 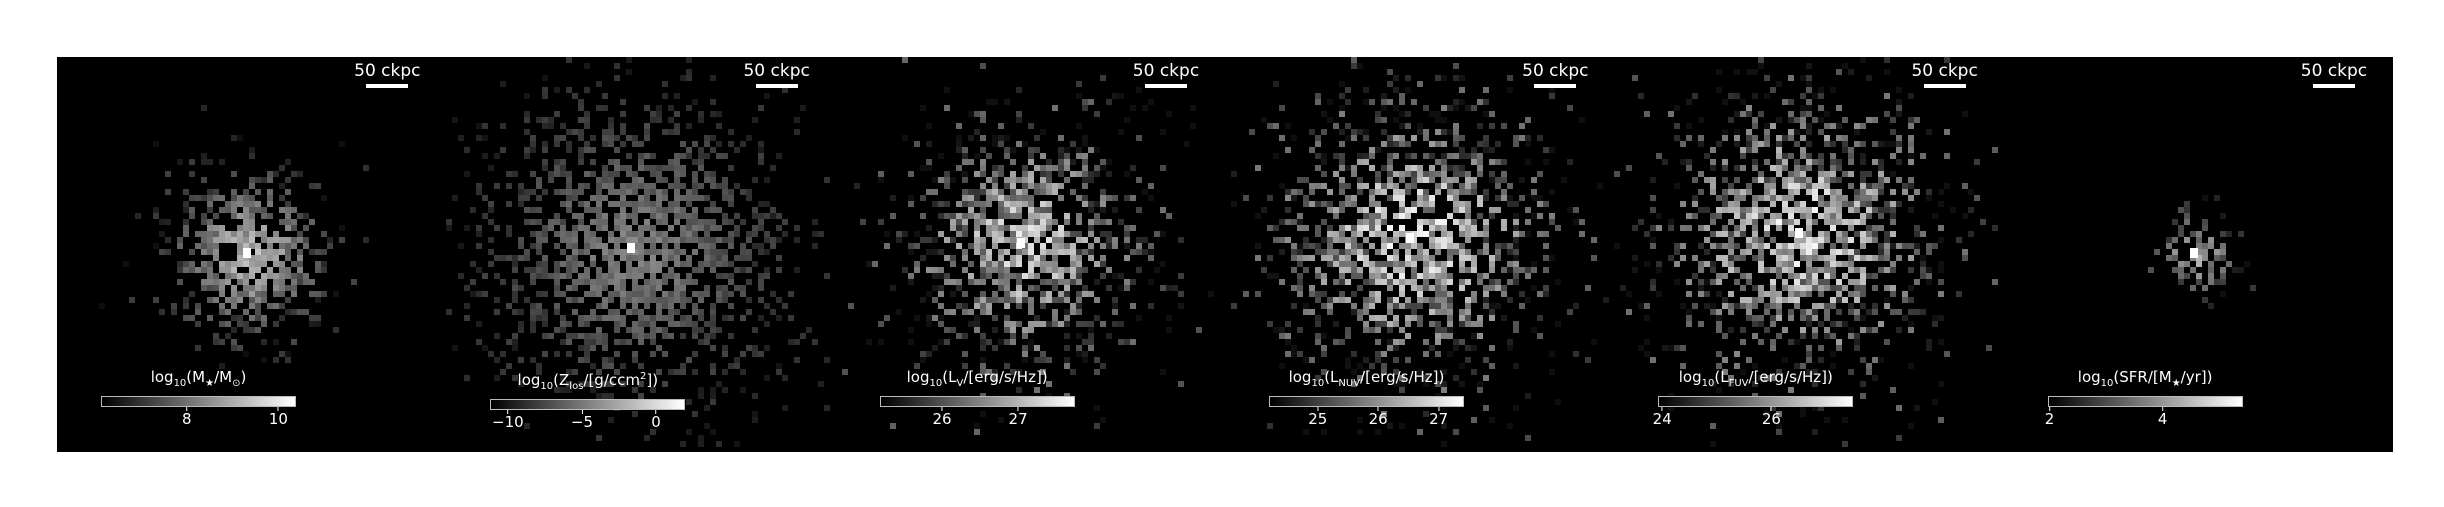 I want to click on colorbar: log10(Zlos/[g/ccm2]) −10 −5 0, so click(x=588, y=400).